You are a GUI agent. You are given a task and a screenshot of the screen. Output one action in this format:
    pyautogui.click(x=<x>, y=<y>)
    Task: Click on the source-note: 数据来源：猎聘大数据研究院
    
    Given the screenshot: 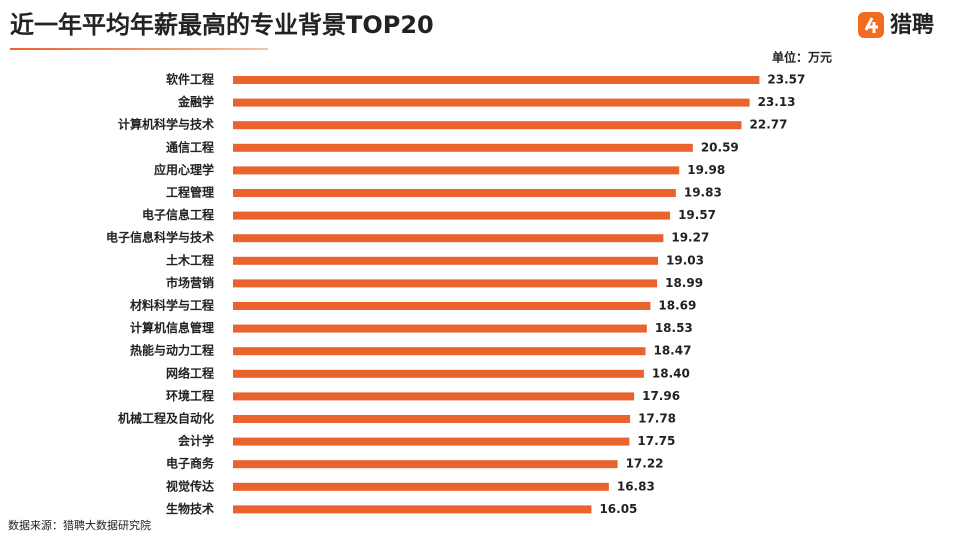 What is the action you would take?
    pyautogui.click(x=79, y=525)
    